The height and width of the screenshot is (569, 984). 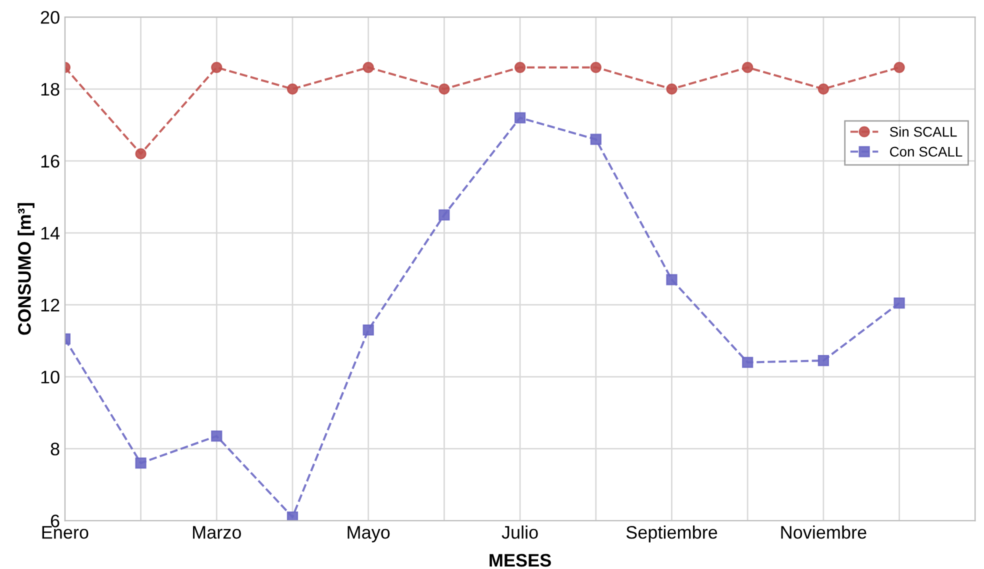 I want to click on x-tick-label: Enero, so click(x=65, y=532).